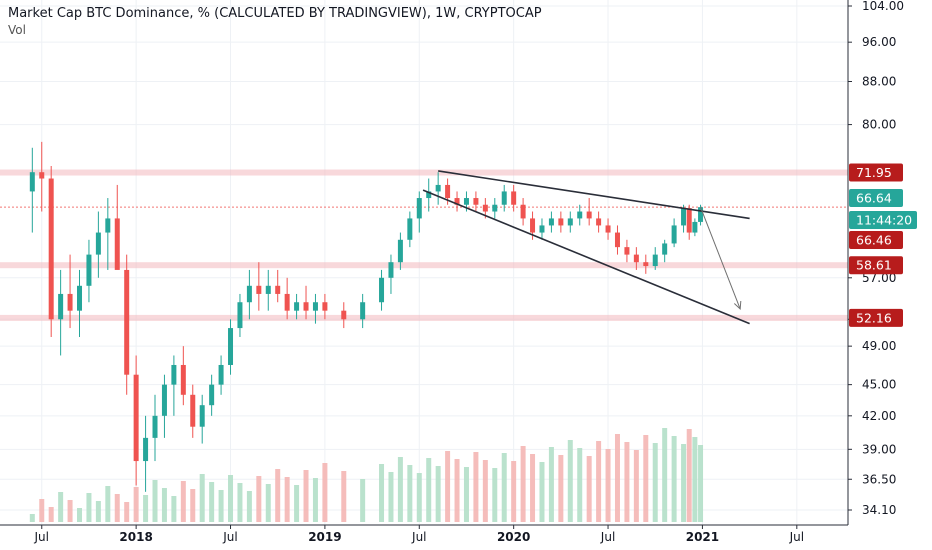  Describe the element at coordinates (879, 82) in the screenshot. I see `y-tick-label: 88.00` at that location.